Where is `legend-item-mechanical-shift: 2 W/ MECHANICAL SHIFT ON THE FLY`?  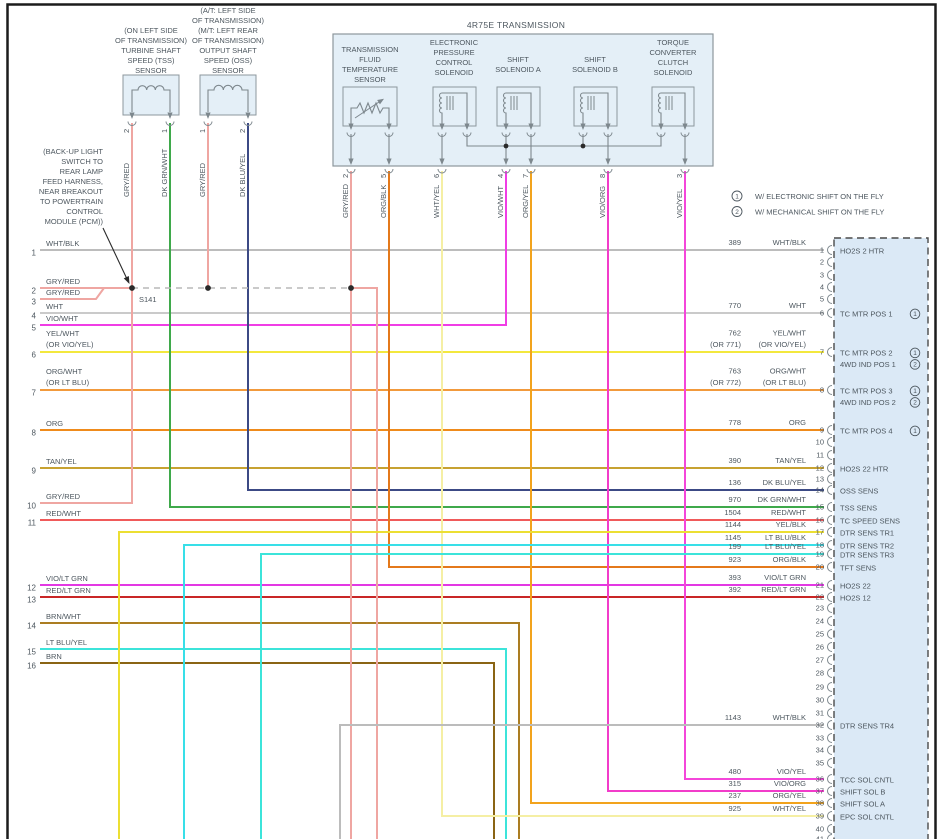
legend-item-mechanical-shift: 2 W/ MECHANICAL SHIFT ON THE FLY is located at coordinates (807, 211).